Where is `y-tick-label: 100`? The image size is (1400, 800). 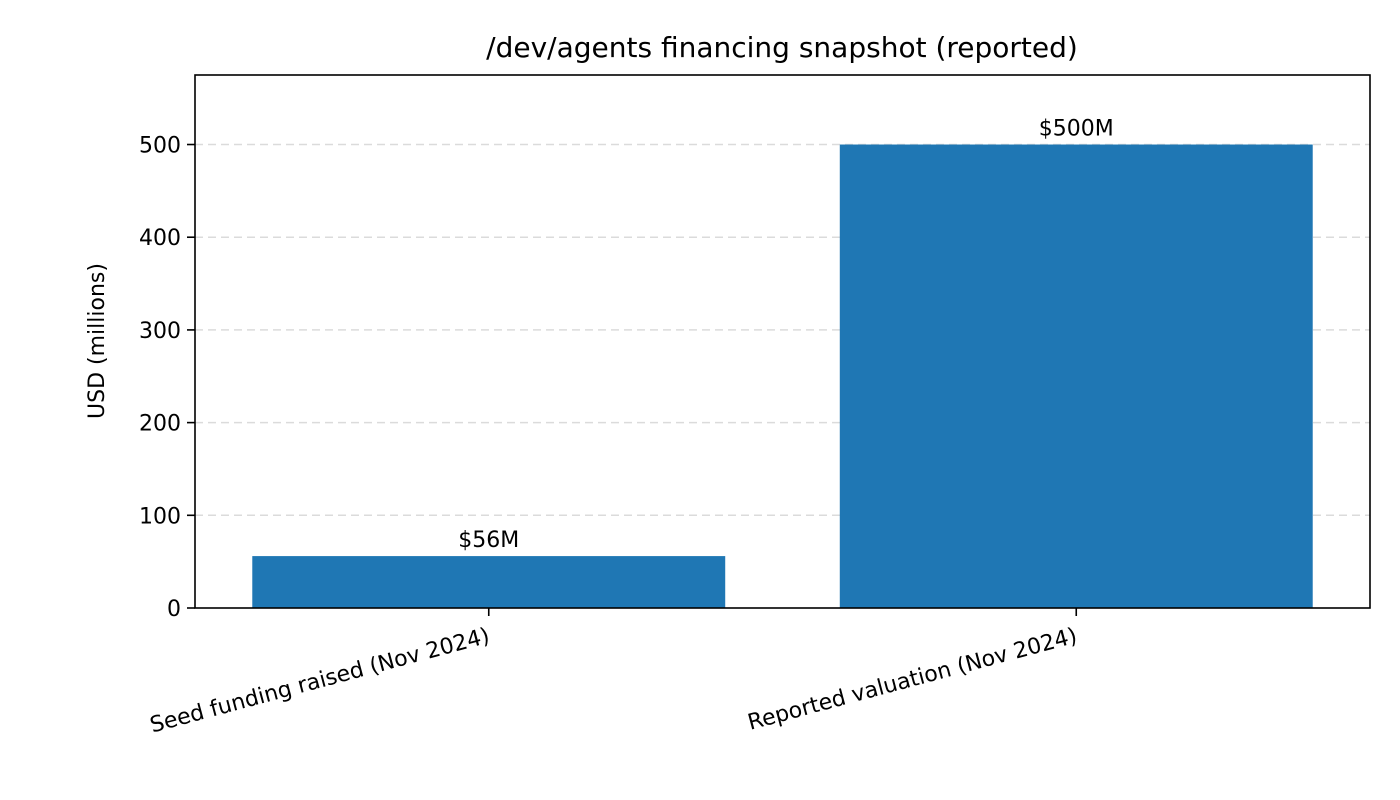
y-tick-label: 100 is located at coordinates (160, 516).